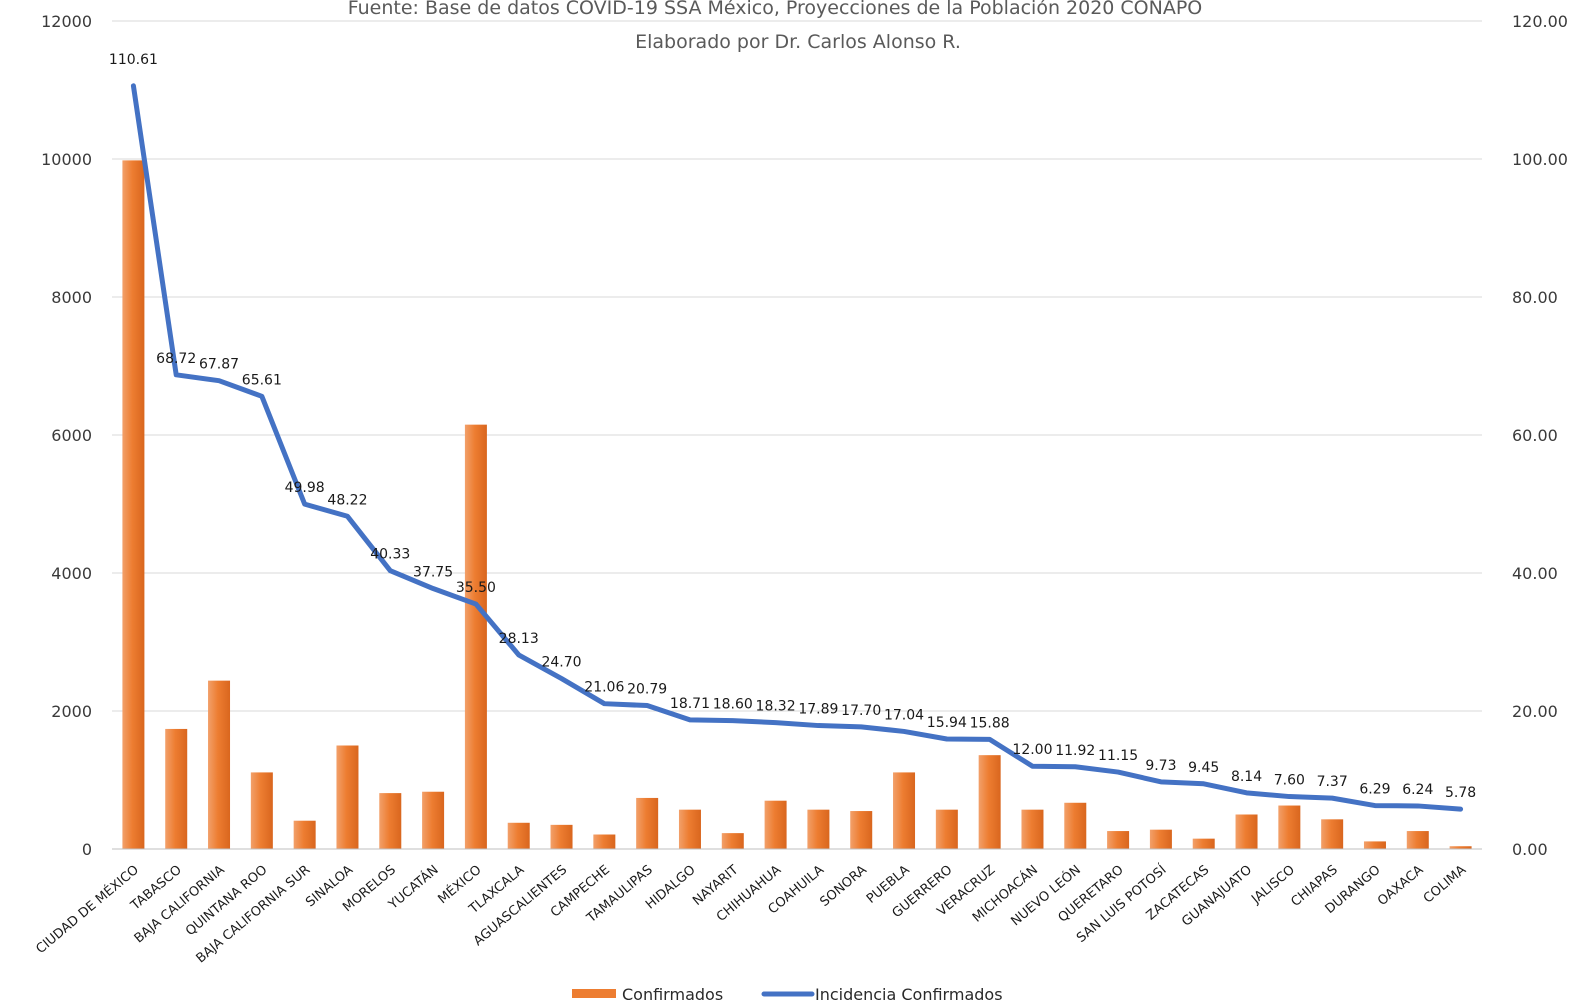 This screenshot has height=1007, width=1569. I want to click on legend: Confirmados Incidencia Confirmados, so click(787, 994).